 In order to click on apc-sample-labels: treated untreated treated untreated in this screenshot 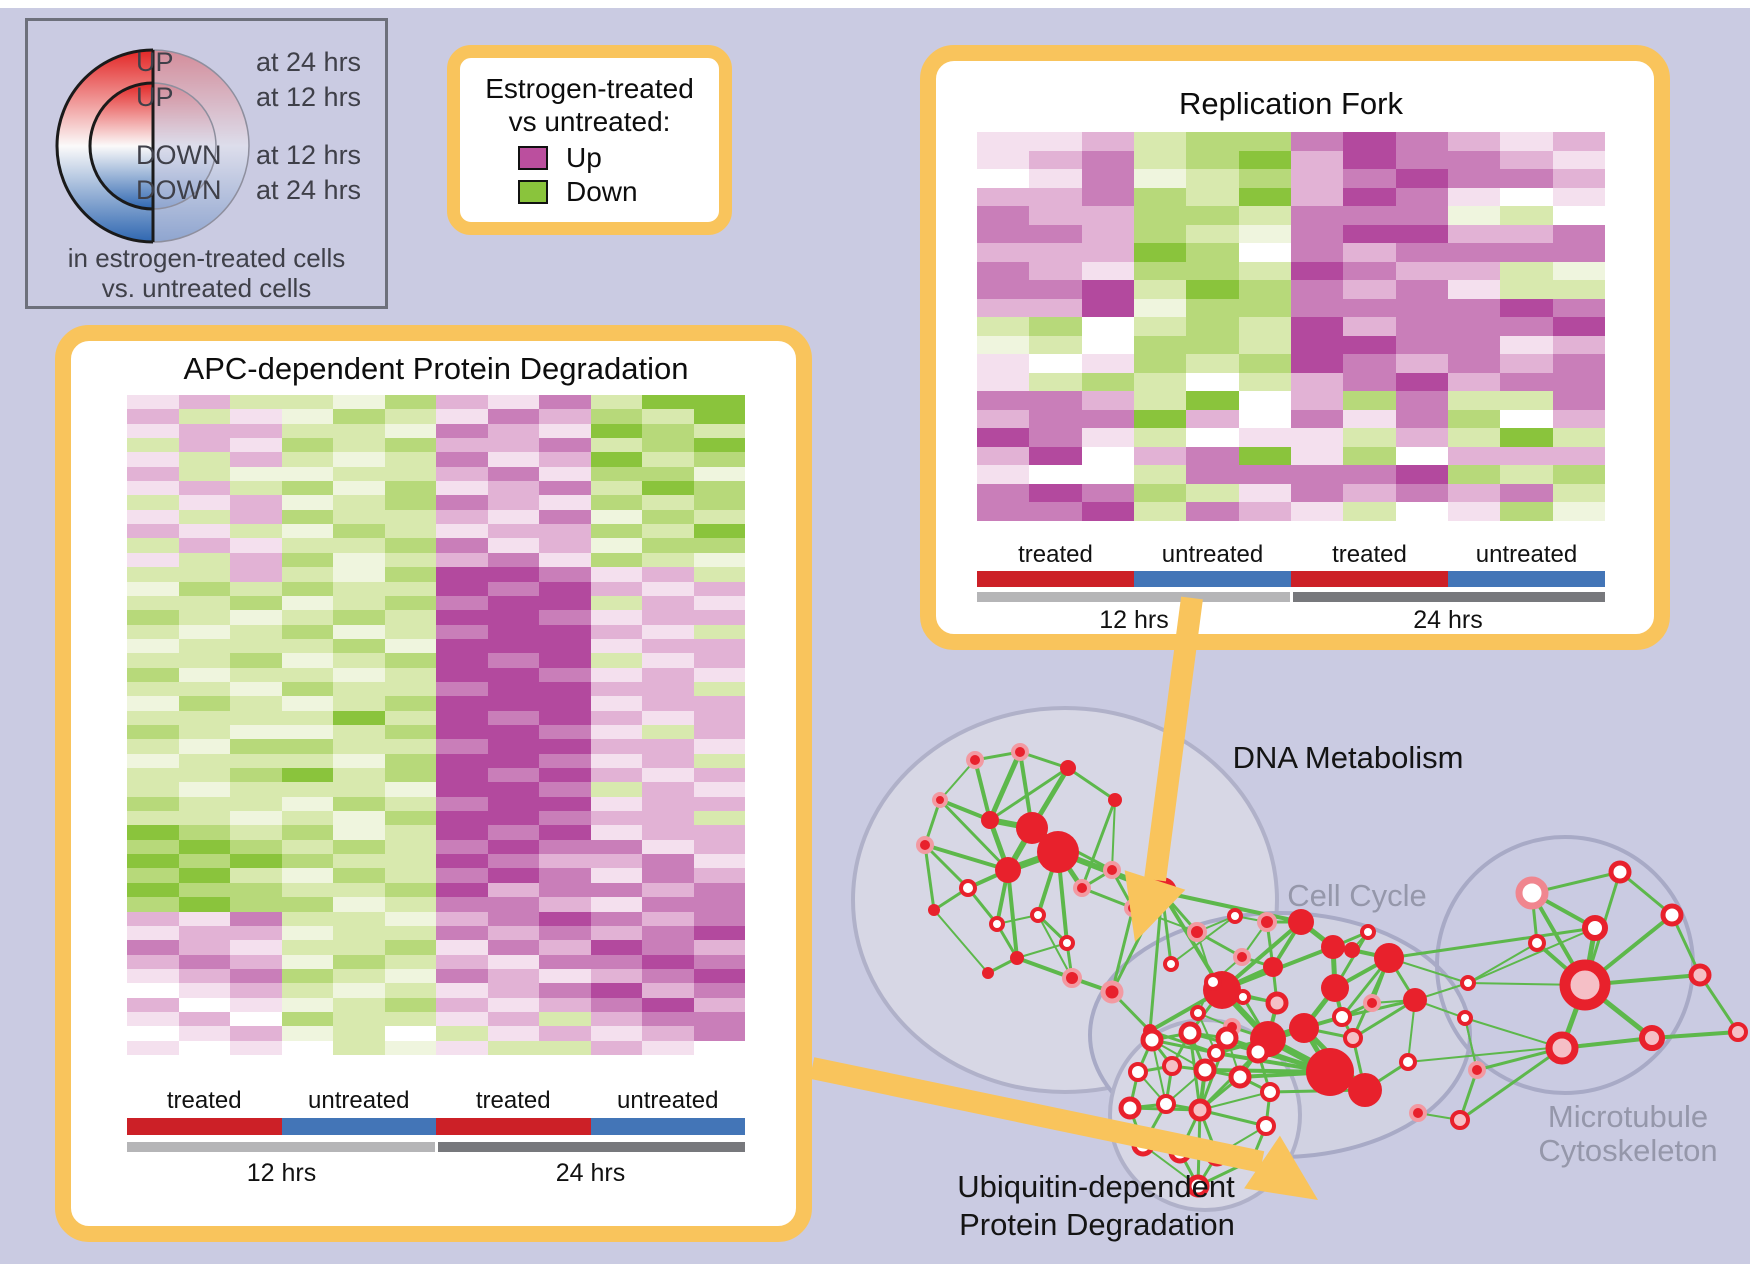, I will do `click(436, 1101)`.